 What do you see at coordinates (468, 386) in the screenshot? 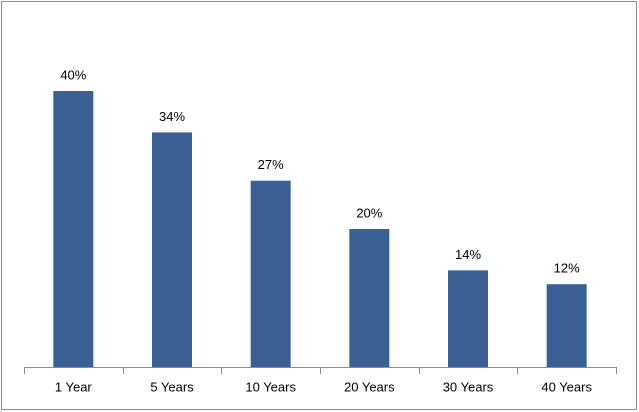
I see `x-tick-label: 30 Years` at bounding box center [468, 386].